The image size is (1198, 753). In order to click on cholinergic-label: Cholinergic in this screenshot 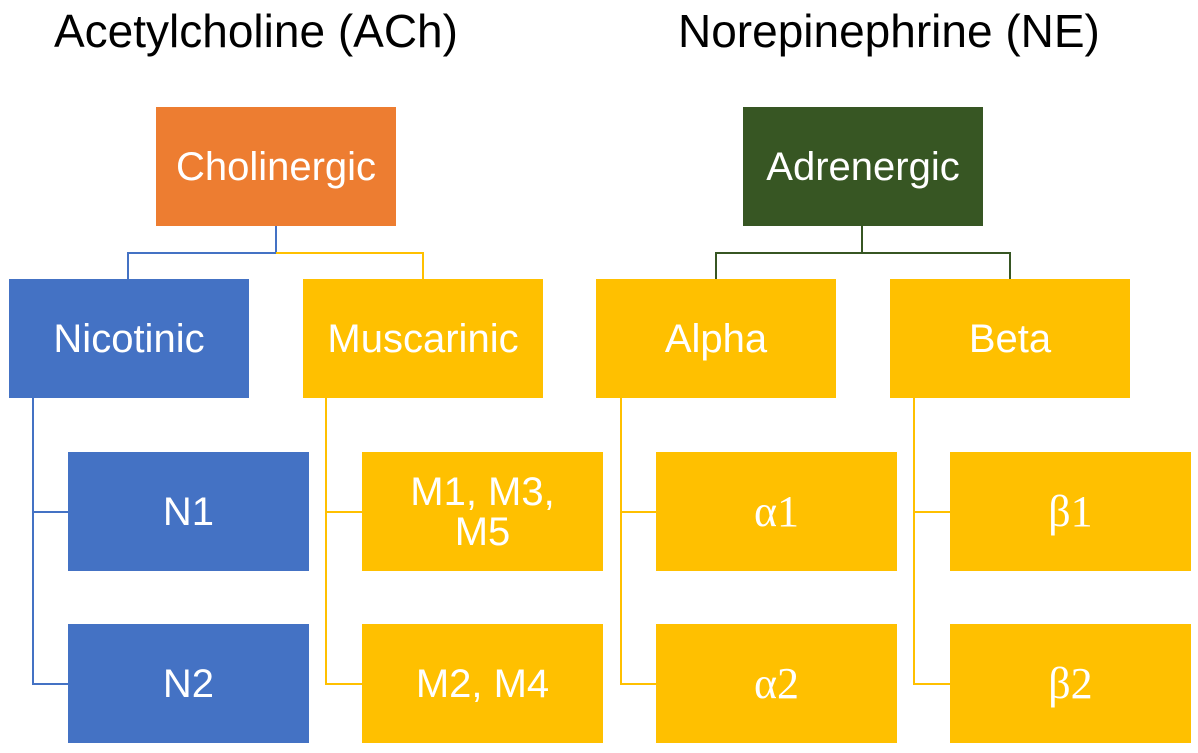, I will do `click(276, 166)`.